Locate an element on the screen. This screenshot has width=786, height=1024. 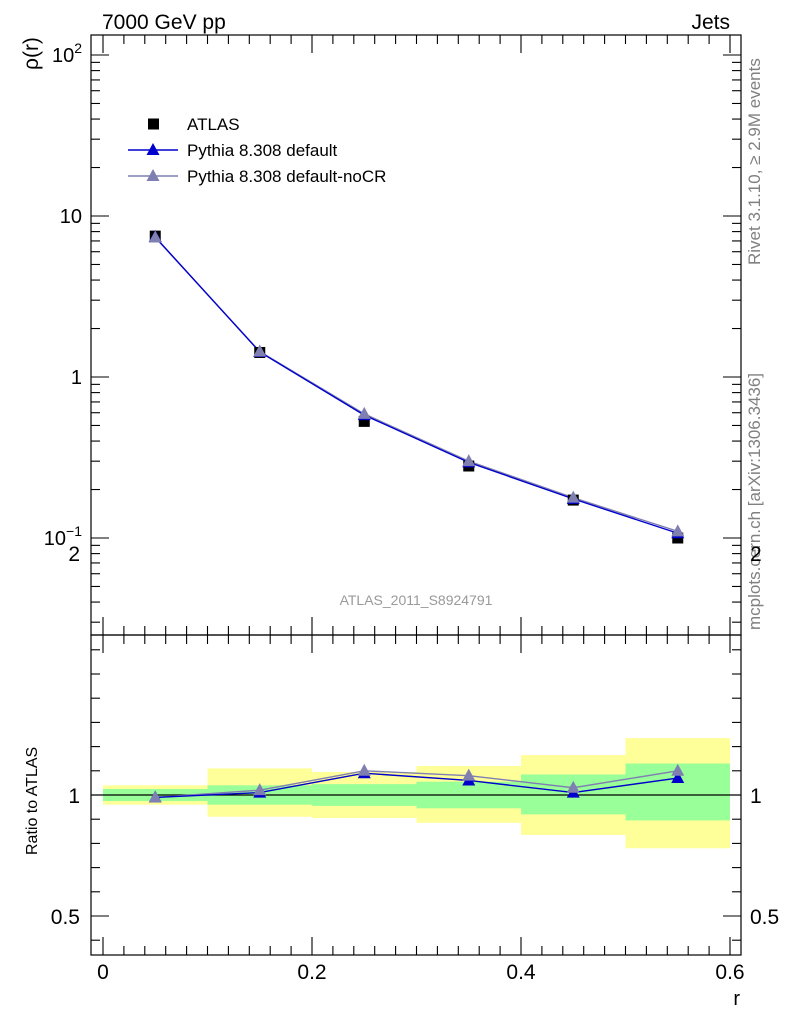
main-y-tick-label: 10 is located at coordinates (71, 217).